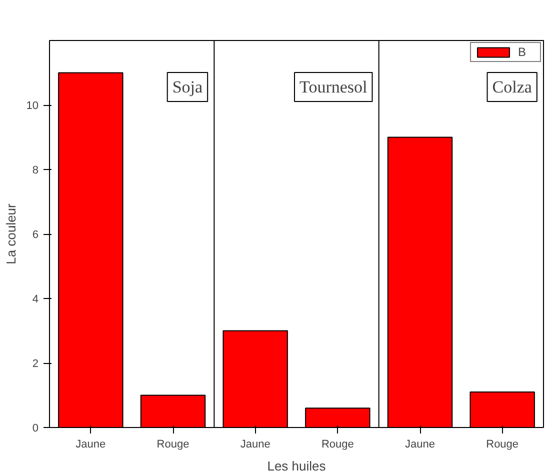 This screenshot has height=476, width=553. What do you see at coordinates (188, 86) in the screenshot?
I see `annotation: Soja` at bounding box center [188, 86].